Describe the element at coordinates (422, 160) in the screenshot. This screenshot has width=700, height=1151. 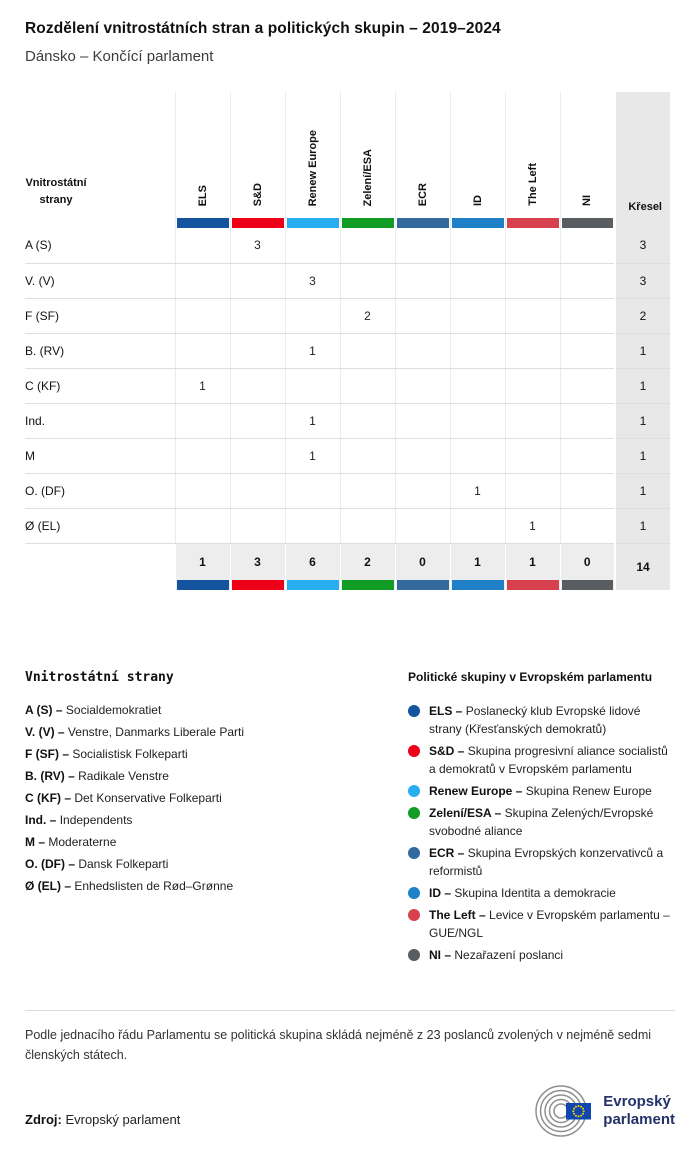
I see `column-header-ecr: ECR` at that location.